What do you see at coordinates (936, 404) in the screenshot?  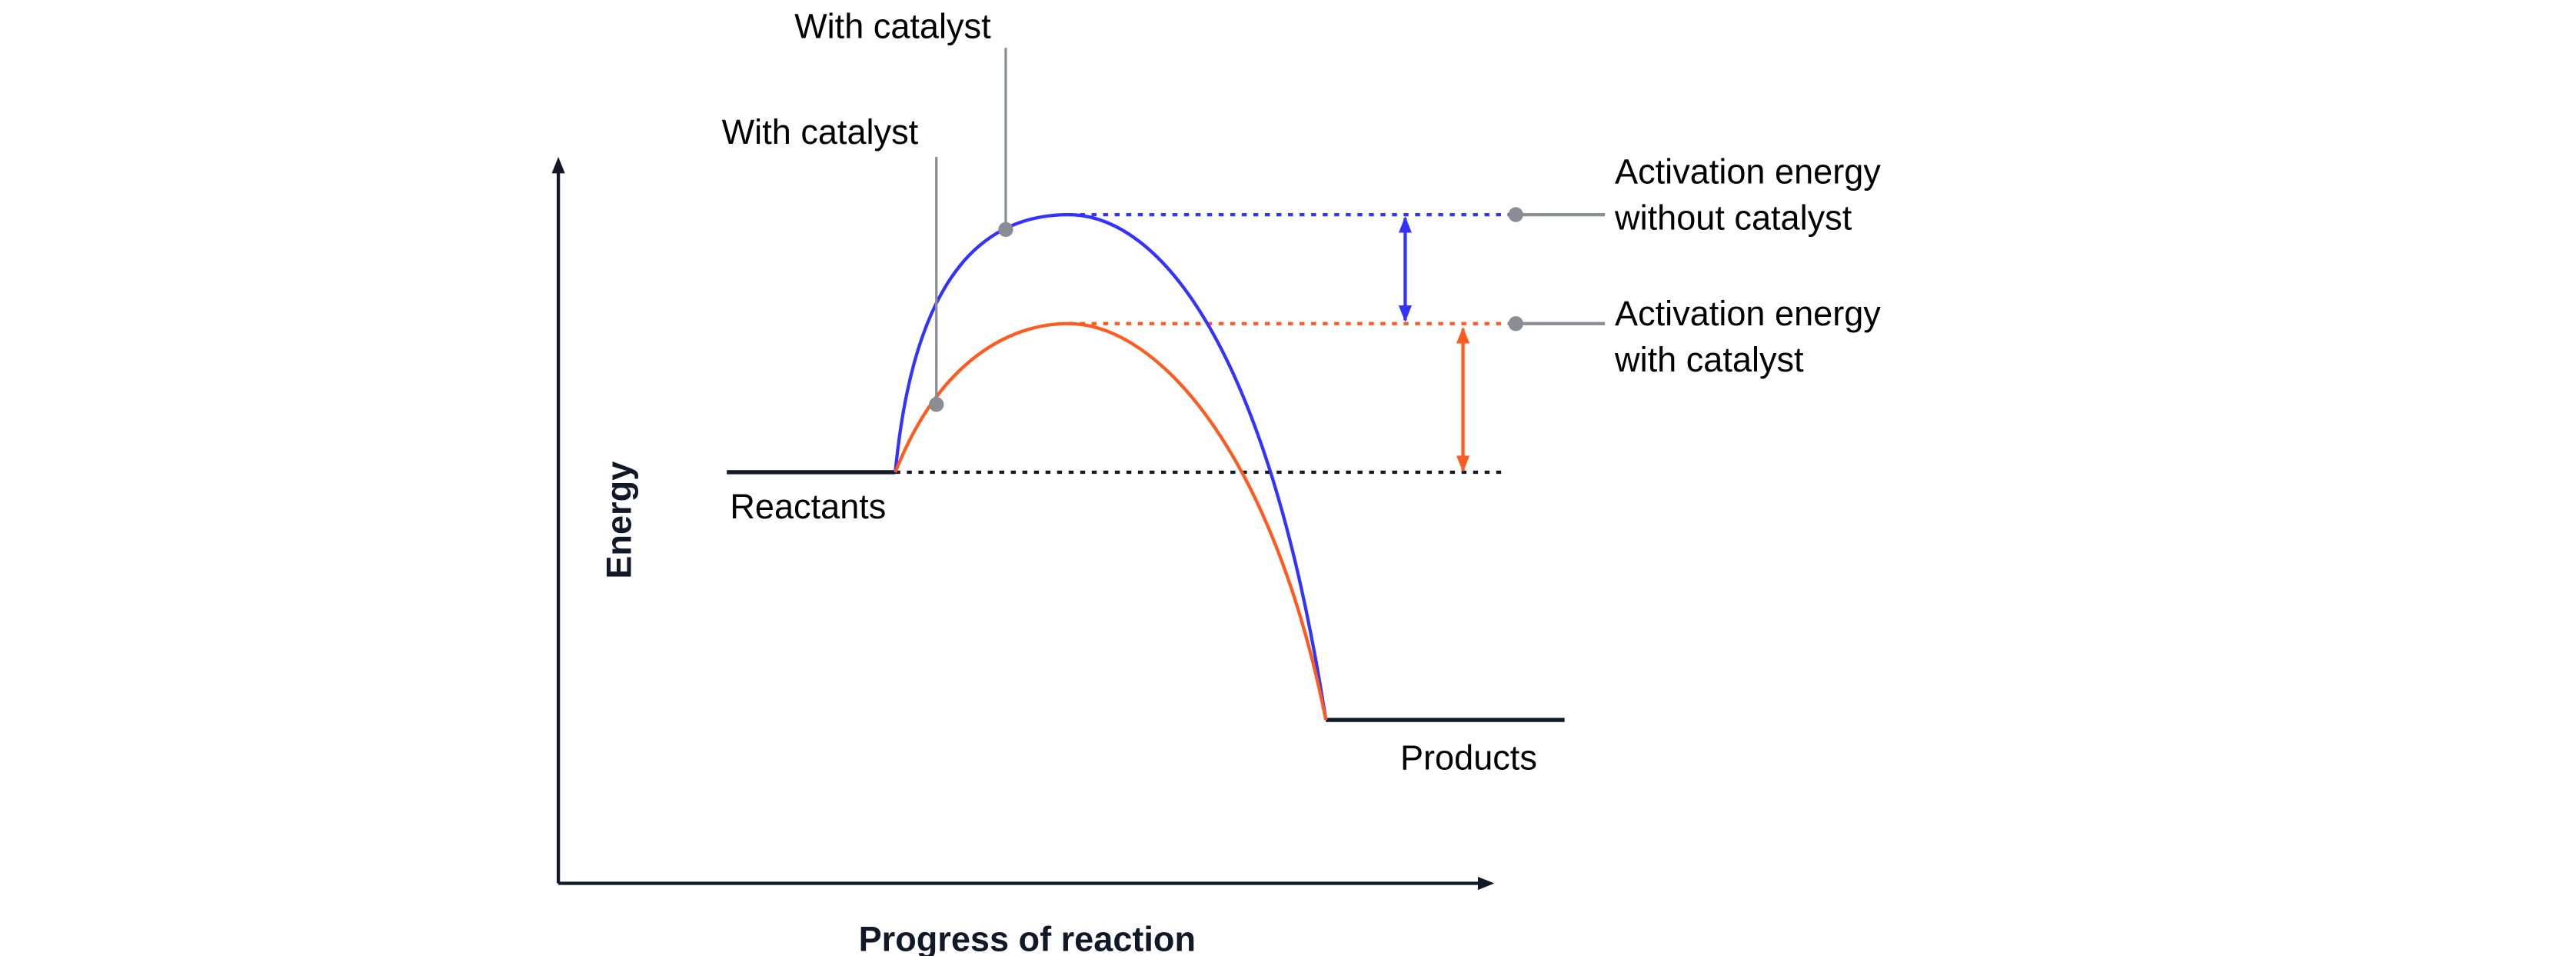 I see `callout-dot-lower` at bounding box center [936, 404].